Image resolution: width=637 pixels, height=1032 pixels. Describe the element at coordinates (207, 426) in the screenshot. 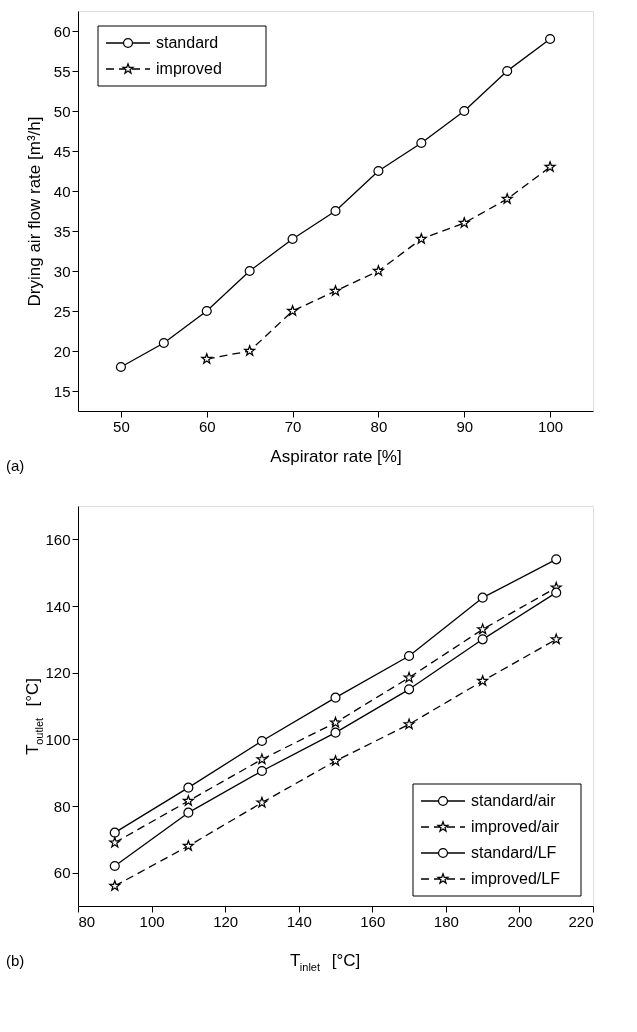

I see `x-tick-label: 60` at that location.